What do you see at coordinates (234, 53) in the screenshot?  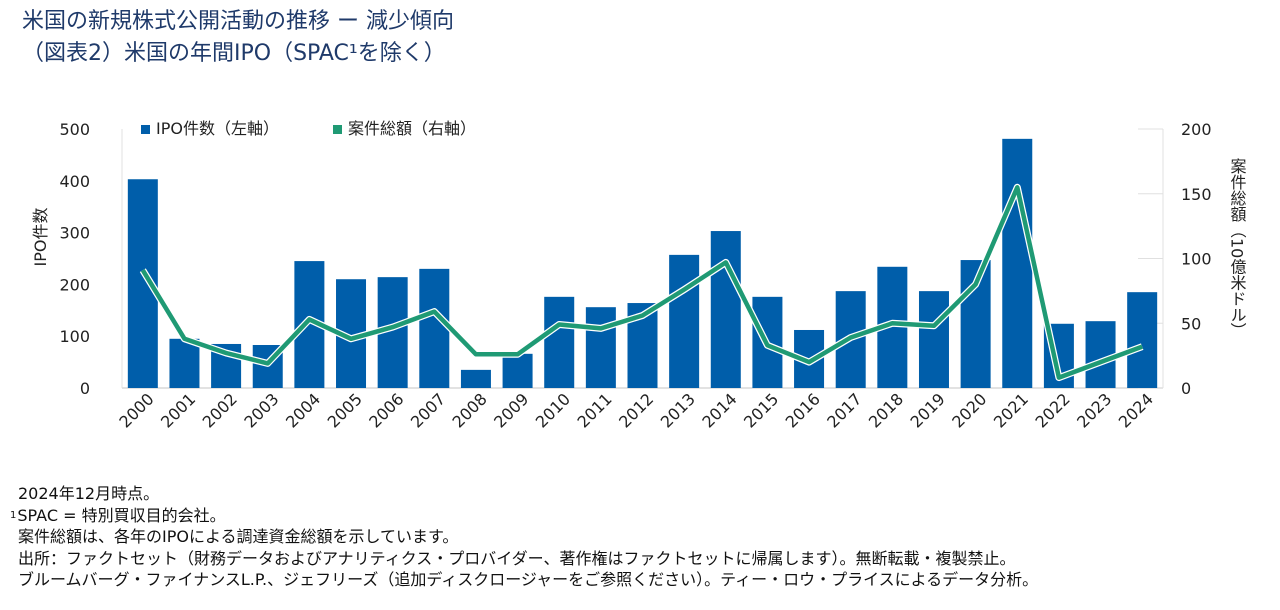 I see `title-line-2: （図表2）米国の年間IPO（SPAC¹を除く）` at bounding box center [234, 53].